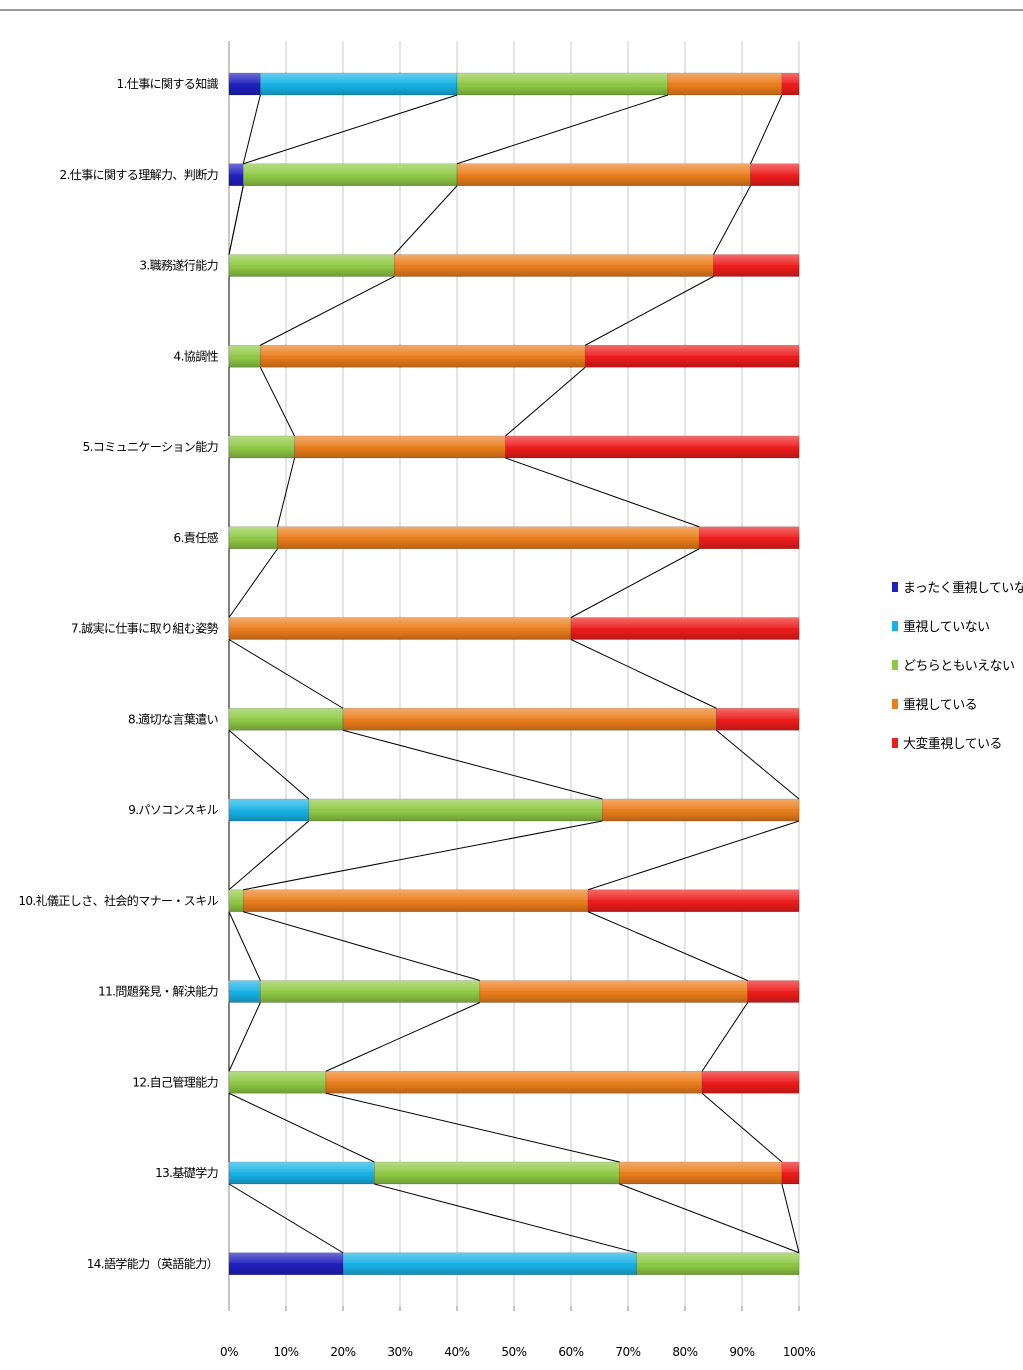  Describe the element at coordinates (168, 84) in the screenshot. I see `category-label: 1.仕事に関する知識` at that location.